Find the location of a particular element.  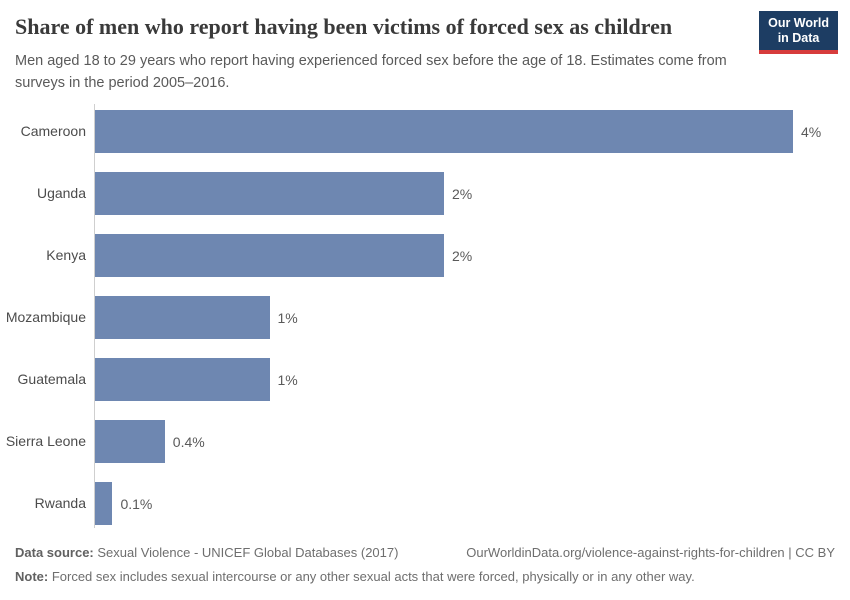

category-label: Mozambique is located at coordinates (45, 316).